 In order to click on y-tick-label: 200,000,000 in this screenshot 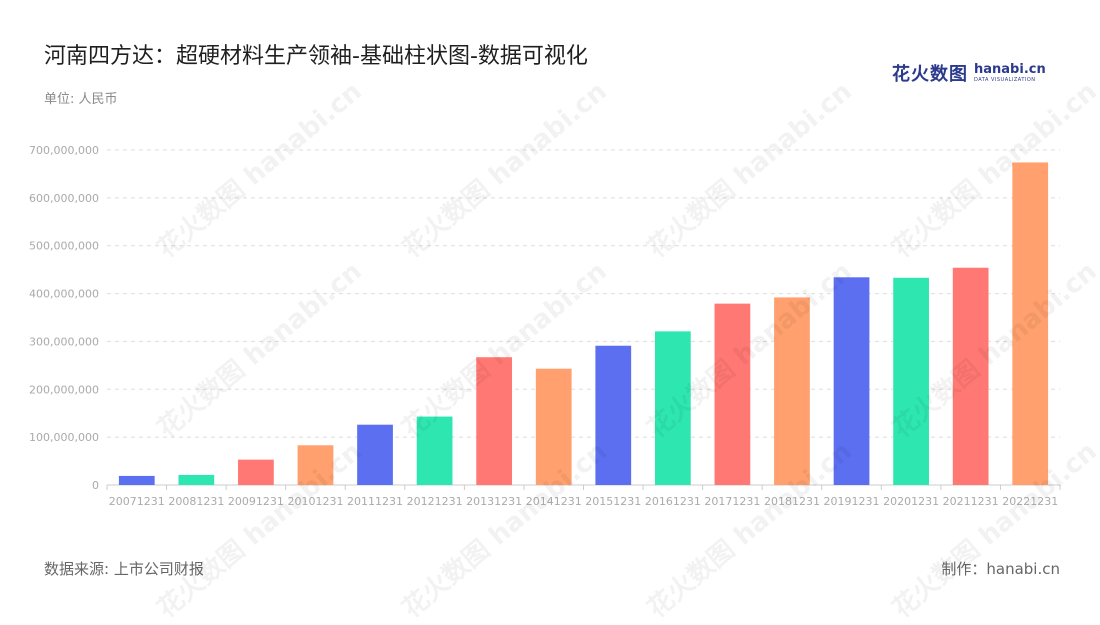, I will do `click(64, 389)`.